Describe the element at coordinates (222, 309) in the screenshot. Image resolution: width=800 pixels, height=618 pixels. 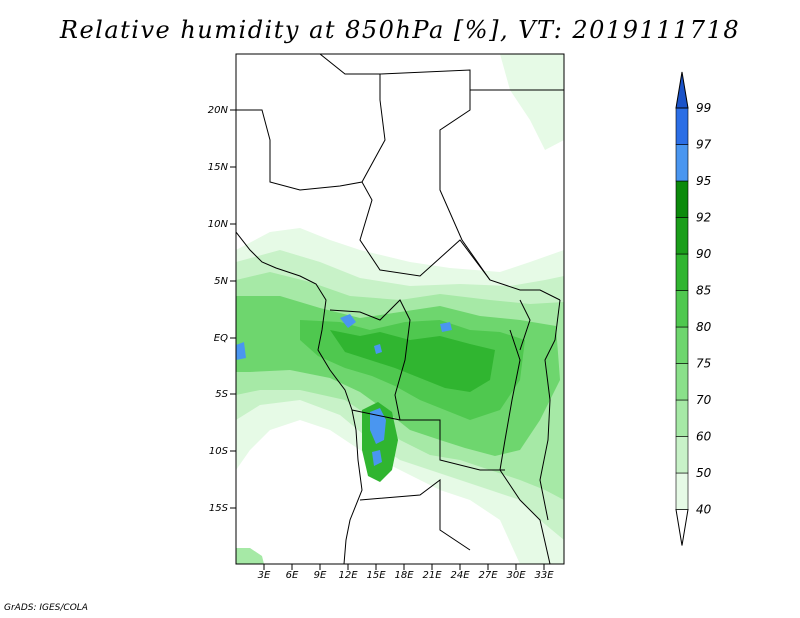
I see `latitude-axis: 20N 15N 10N 5N EQ 5S 10S 15S` at that location.